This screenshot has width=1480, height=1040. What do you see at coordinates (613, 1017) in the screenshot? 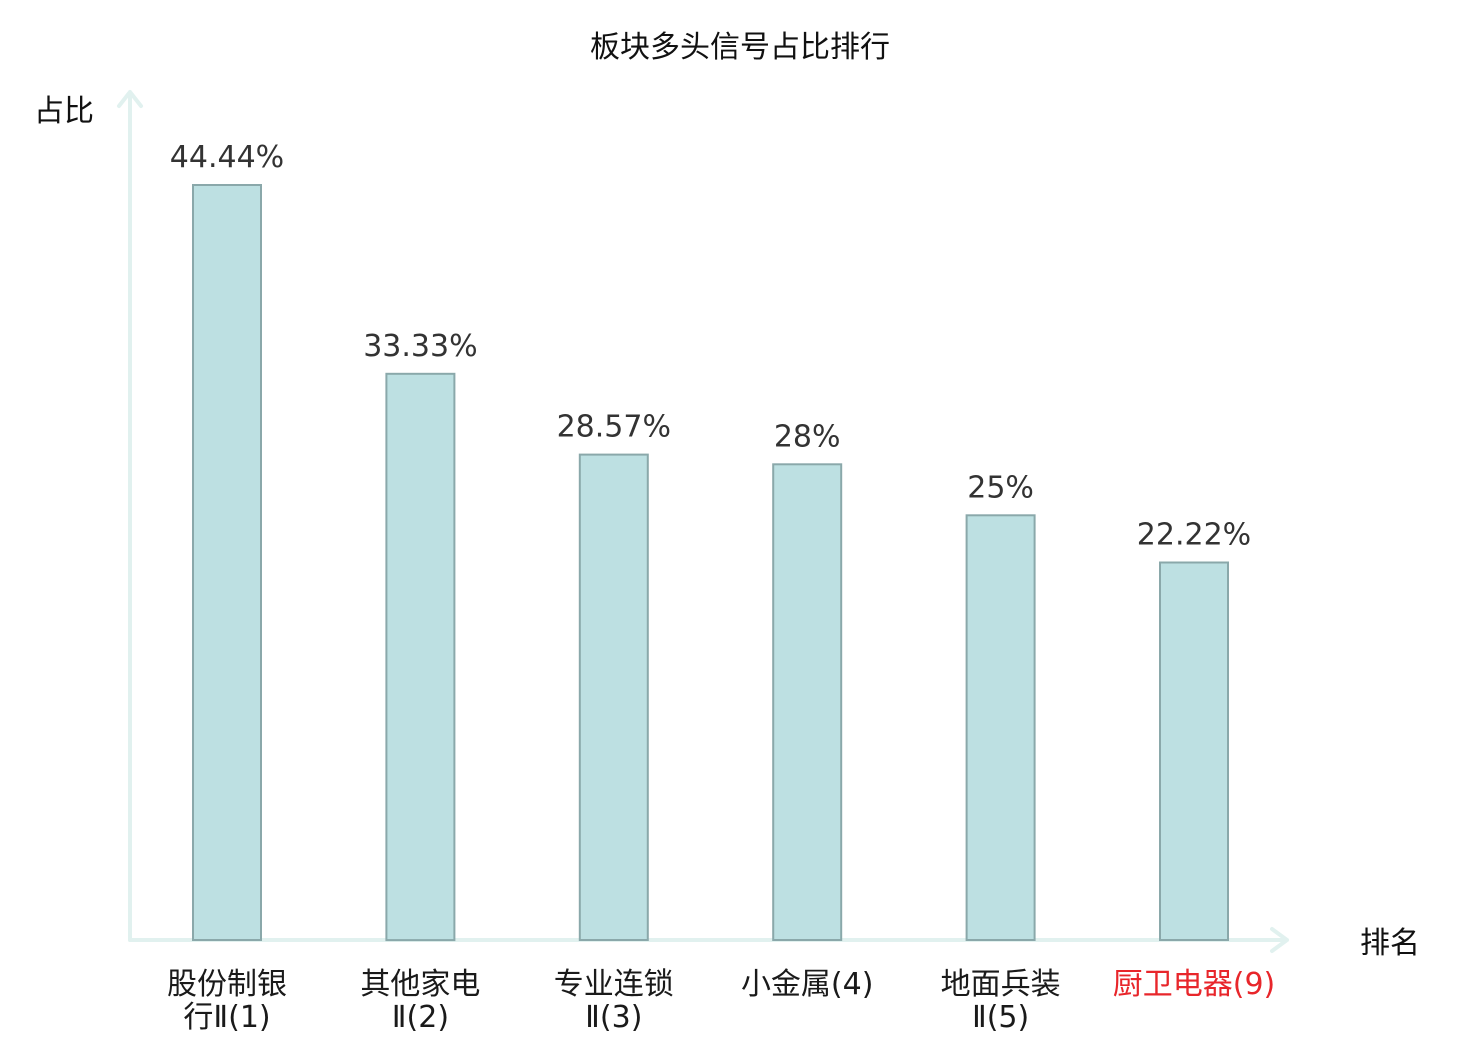
I see `category-label-3-line-2: Ⅱ(3)` at bounding box center [613, 1017].